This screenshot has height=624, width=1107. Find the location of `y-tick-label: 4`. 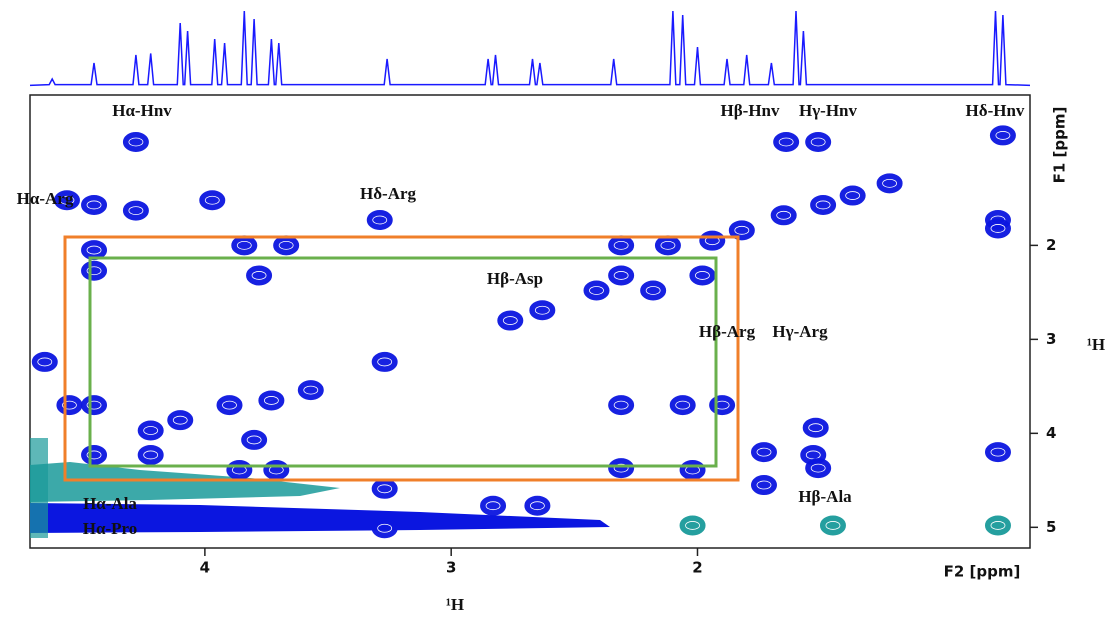

y-tick-label: 4 is located at coordinates (1051, 433).